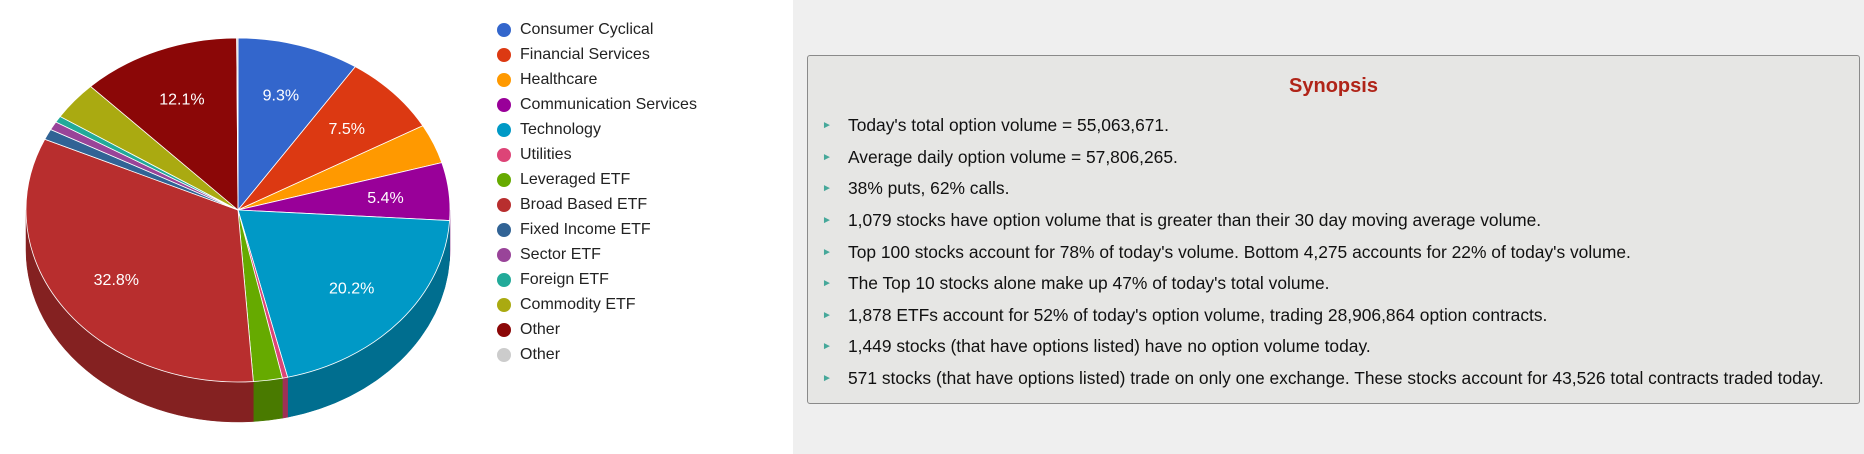  I want to click on legend-label: Healthcare, so click(559, 79).